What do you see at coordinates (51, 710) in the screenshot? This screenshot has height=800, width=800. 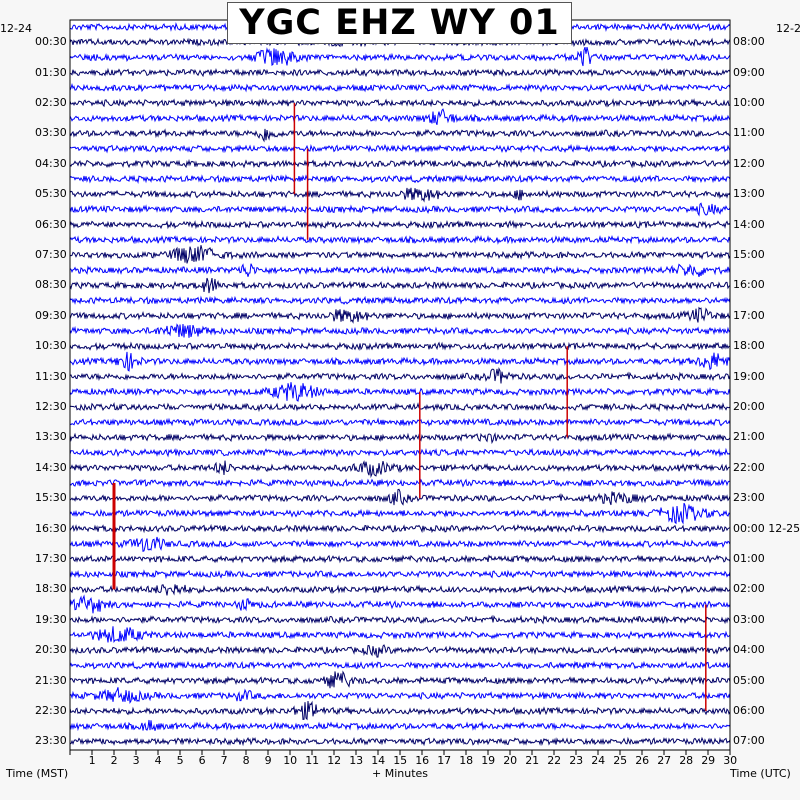 I see `left-time-label: 22:30` at bounding box center [51, 710].